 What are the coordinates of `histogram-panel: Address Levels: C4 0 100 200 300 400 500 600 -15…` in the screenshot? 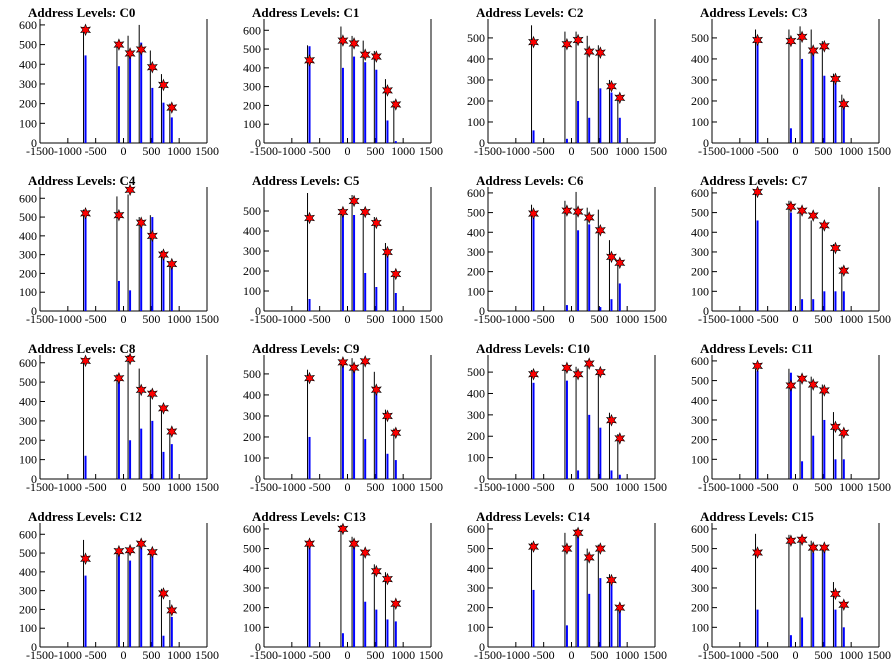 It's located at (112, 252).